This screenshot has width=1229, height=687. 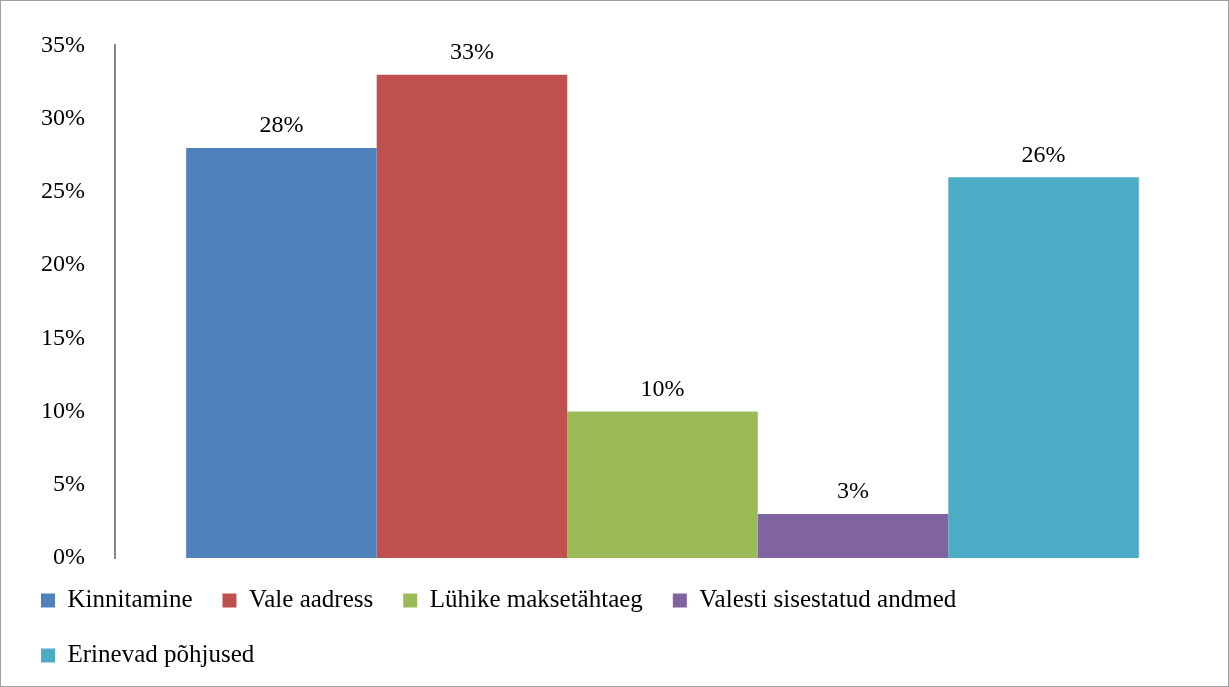 I want to click on data-label: 10%, so click(x=662, y=387).